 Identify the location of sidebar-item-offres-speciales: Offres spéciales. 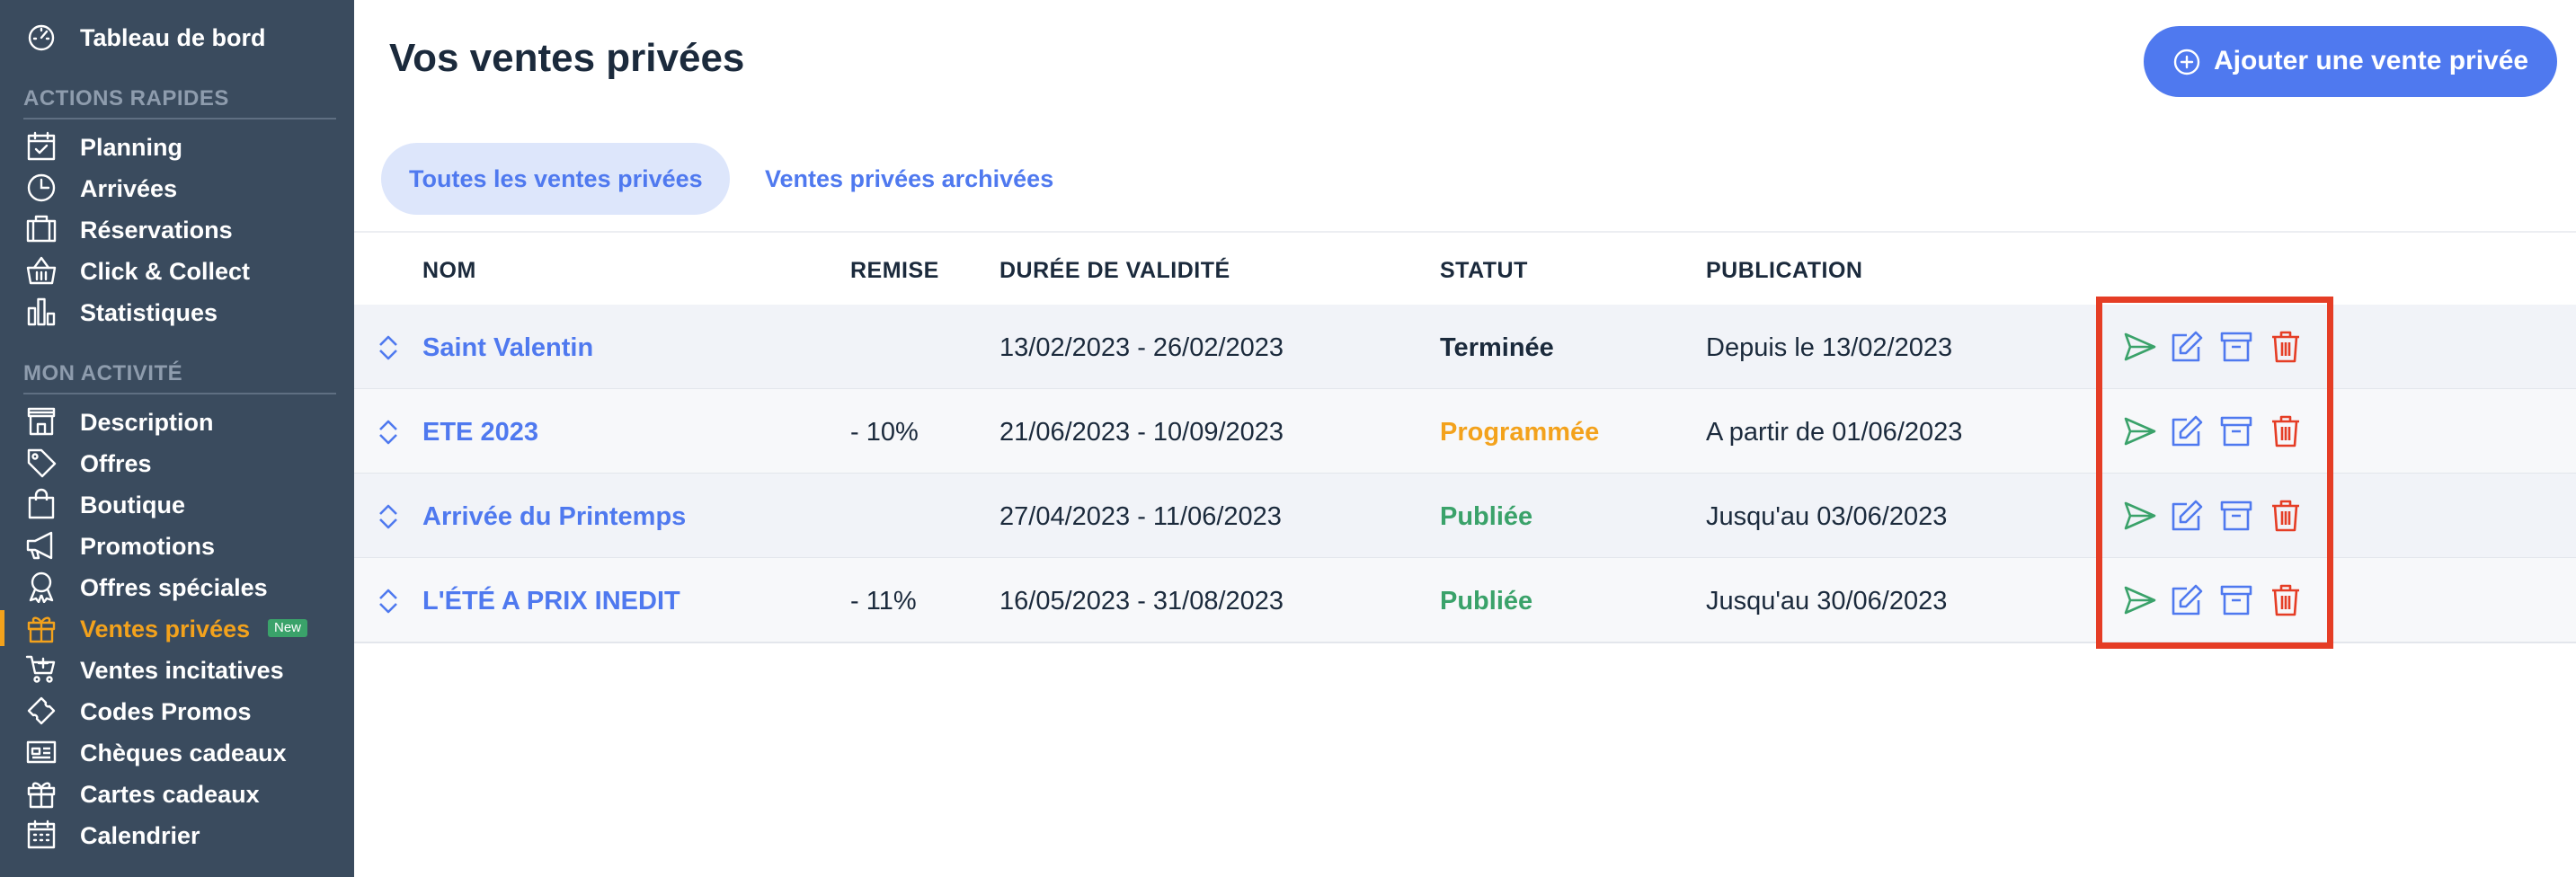
(177, 587).